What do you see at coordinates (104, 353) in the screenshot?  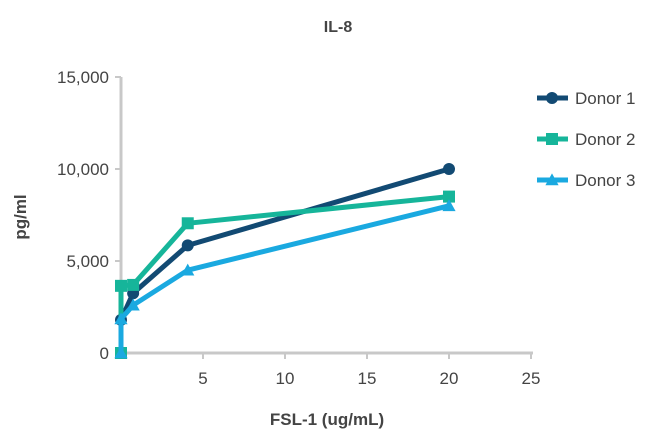 I see `y-tick-label: 0` at bounding box center [104, 353].